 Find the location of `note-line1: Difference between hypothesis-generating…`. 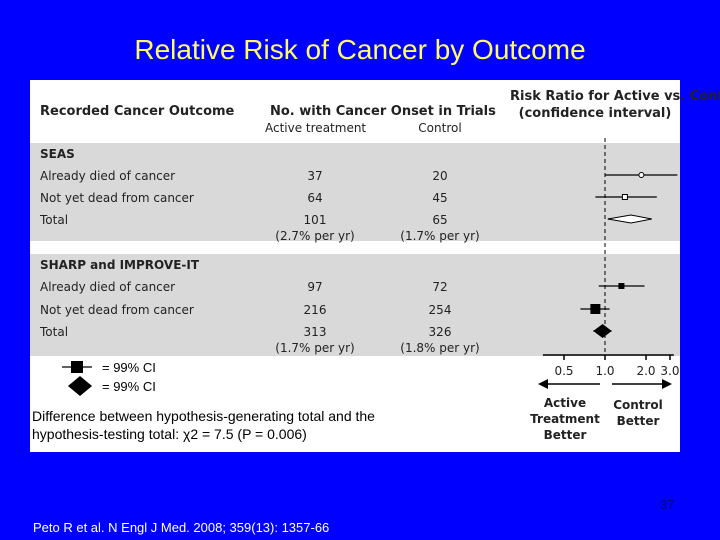

note-line1: Difference between hypothesis-generating… is located at coordinates (203, 416).